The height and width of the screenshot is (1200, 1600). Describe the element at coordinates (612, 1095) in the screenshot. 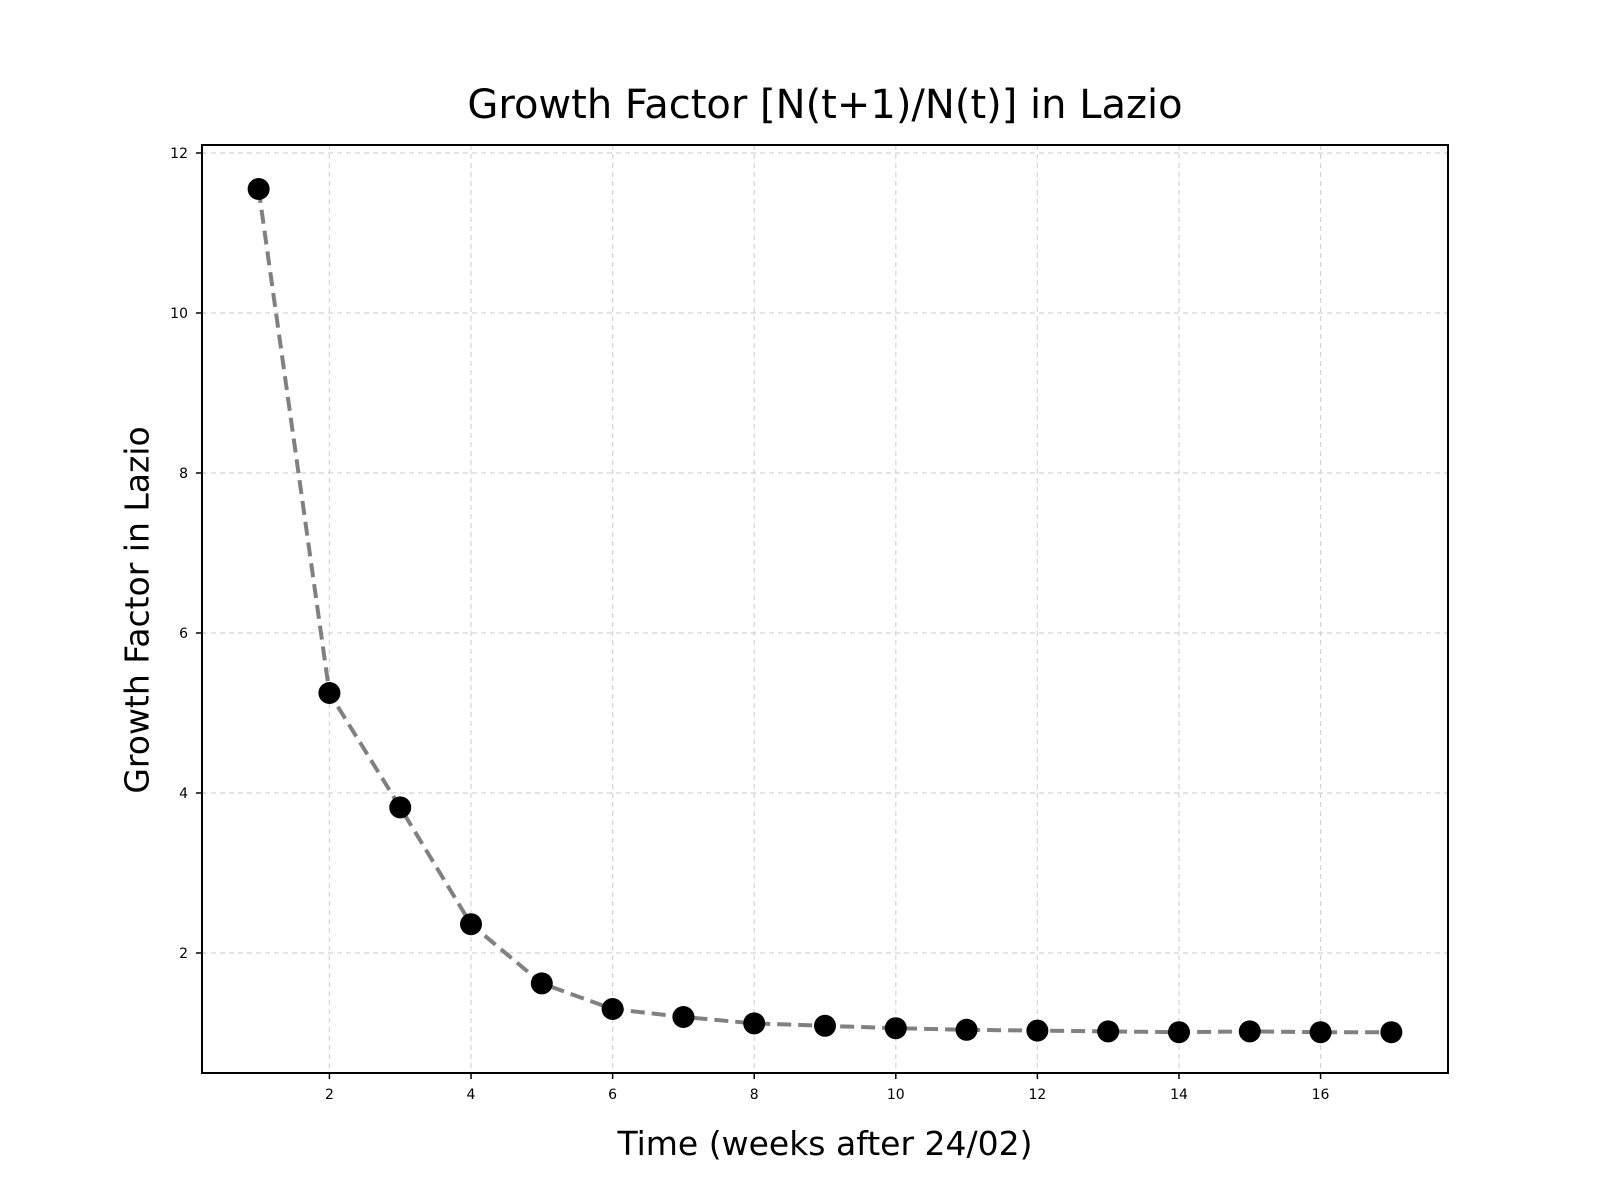

I see `x-tick-label: 6` at that location.